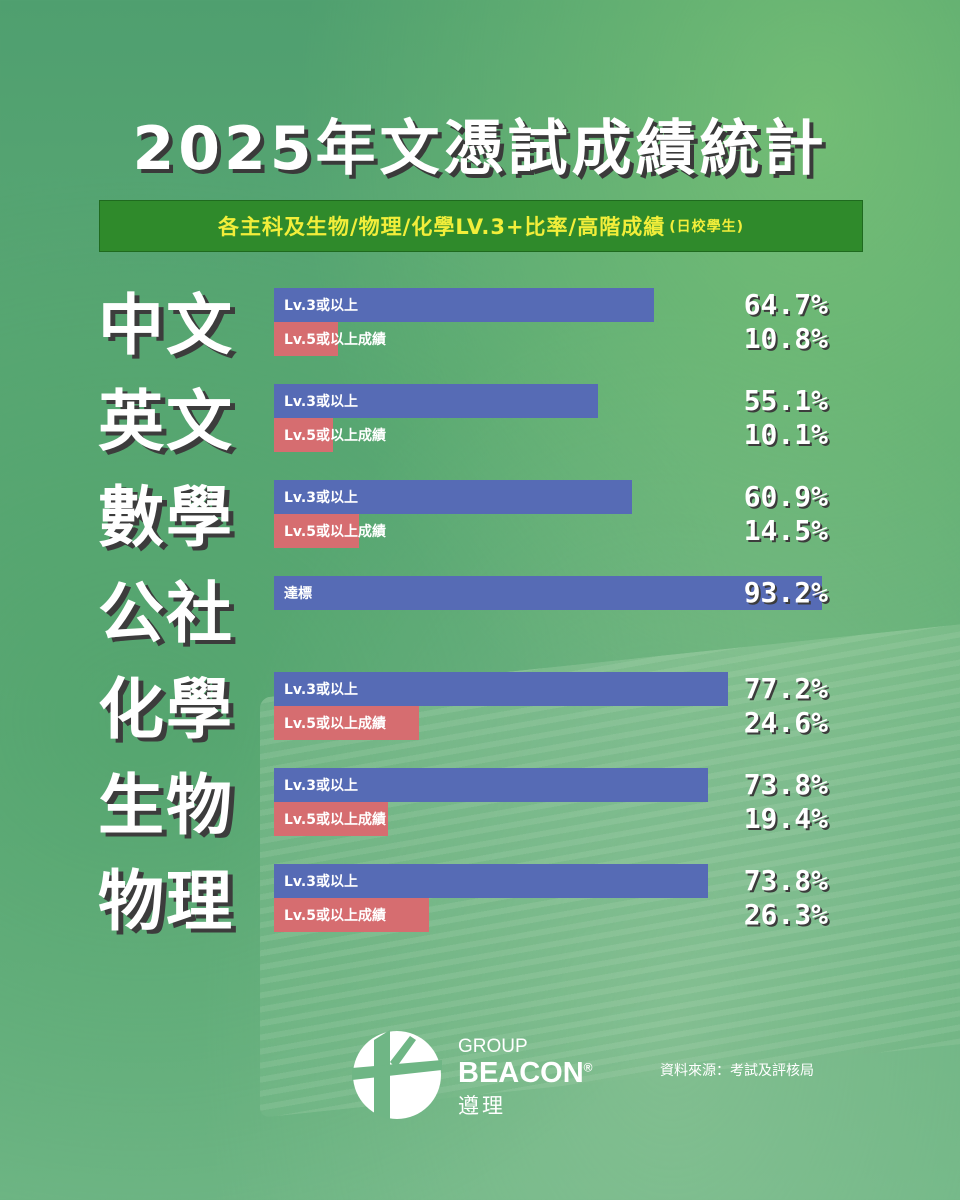 This screenshot has width=960, height=1200. Describe the element at coordinates (166, 805) in the screenshot. I see `subject-label: 生物` at that location.